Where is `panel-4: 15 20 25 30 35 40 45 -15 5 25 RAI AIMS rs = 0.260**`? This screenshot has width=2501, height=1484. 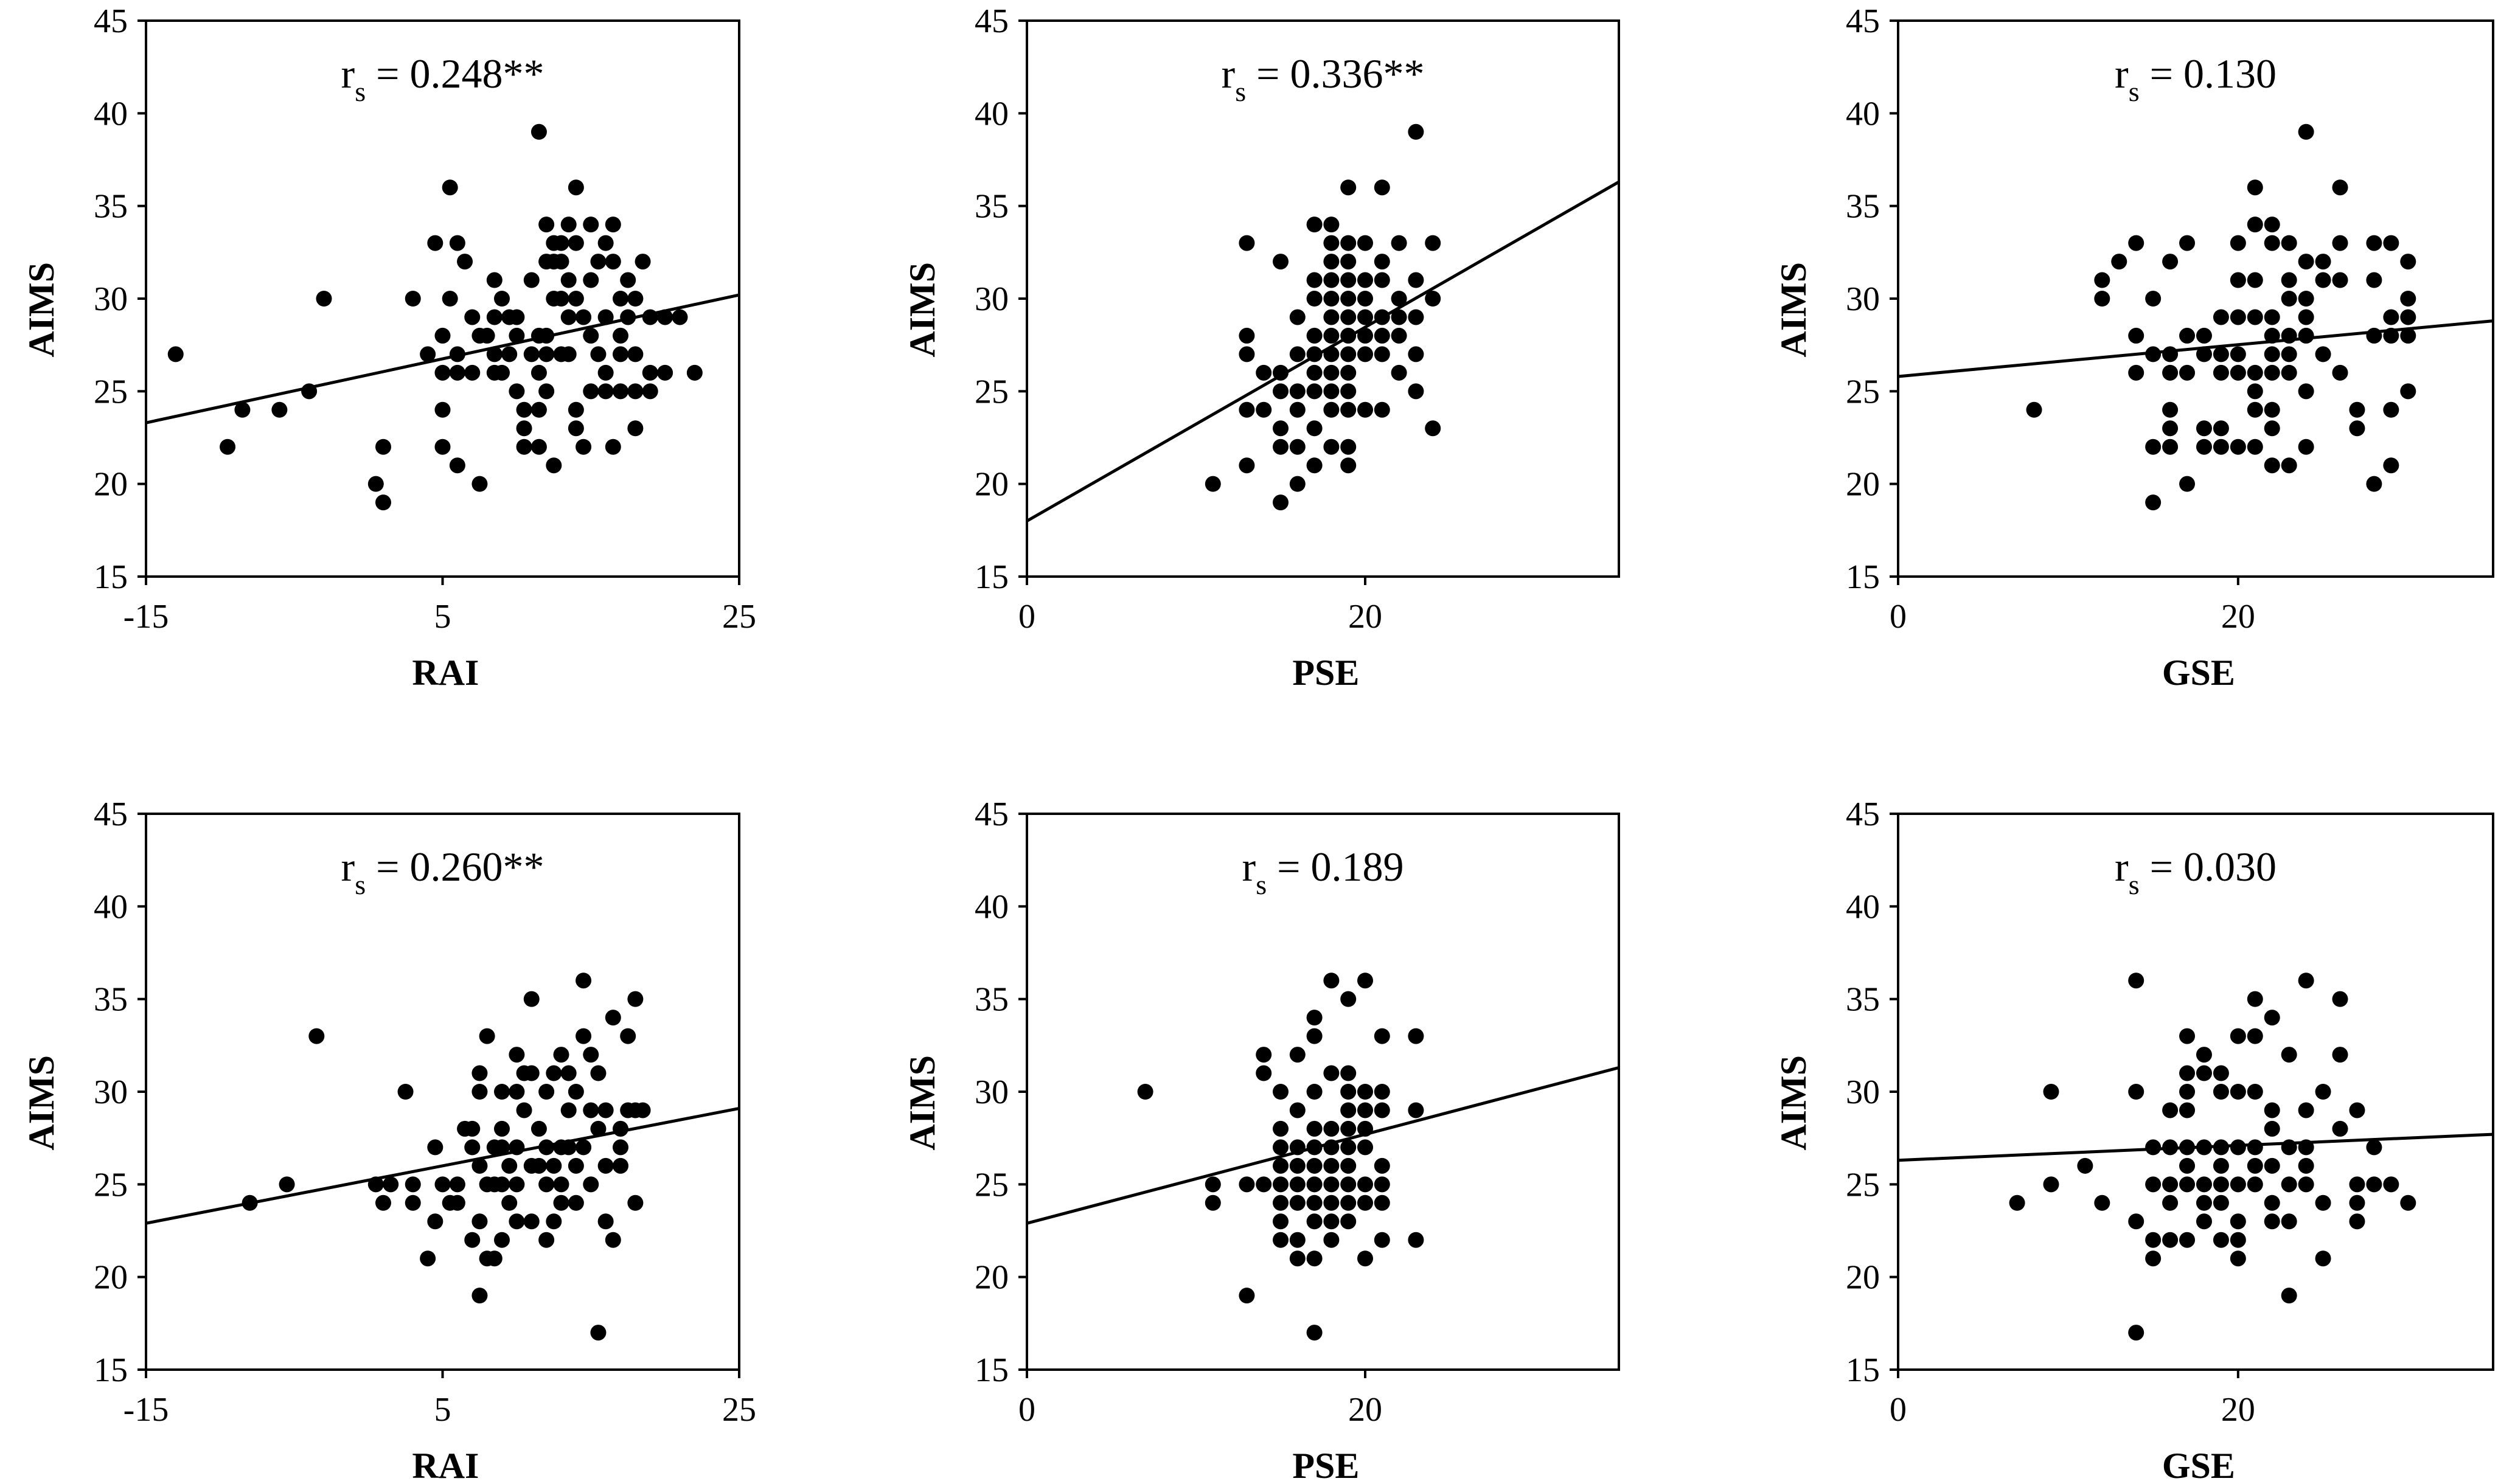
panel-4: 15 20 25 30 35 40 45 -15 5 25 RAI AIMS rs = 0.260** is located at coordinates (388, 1140).